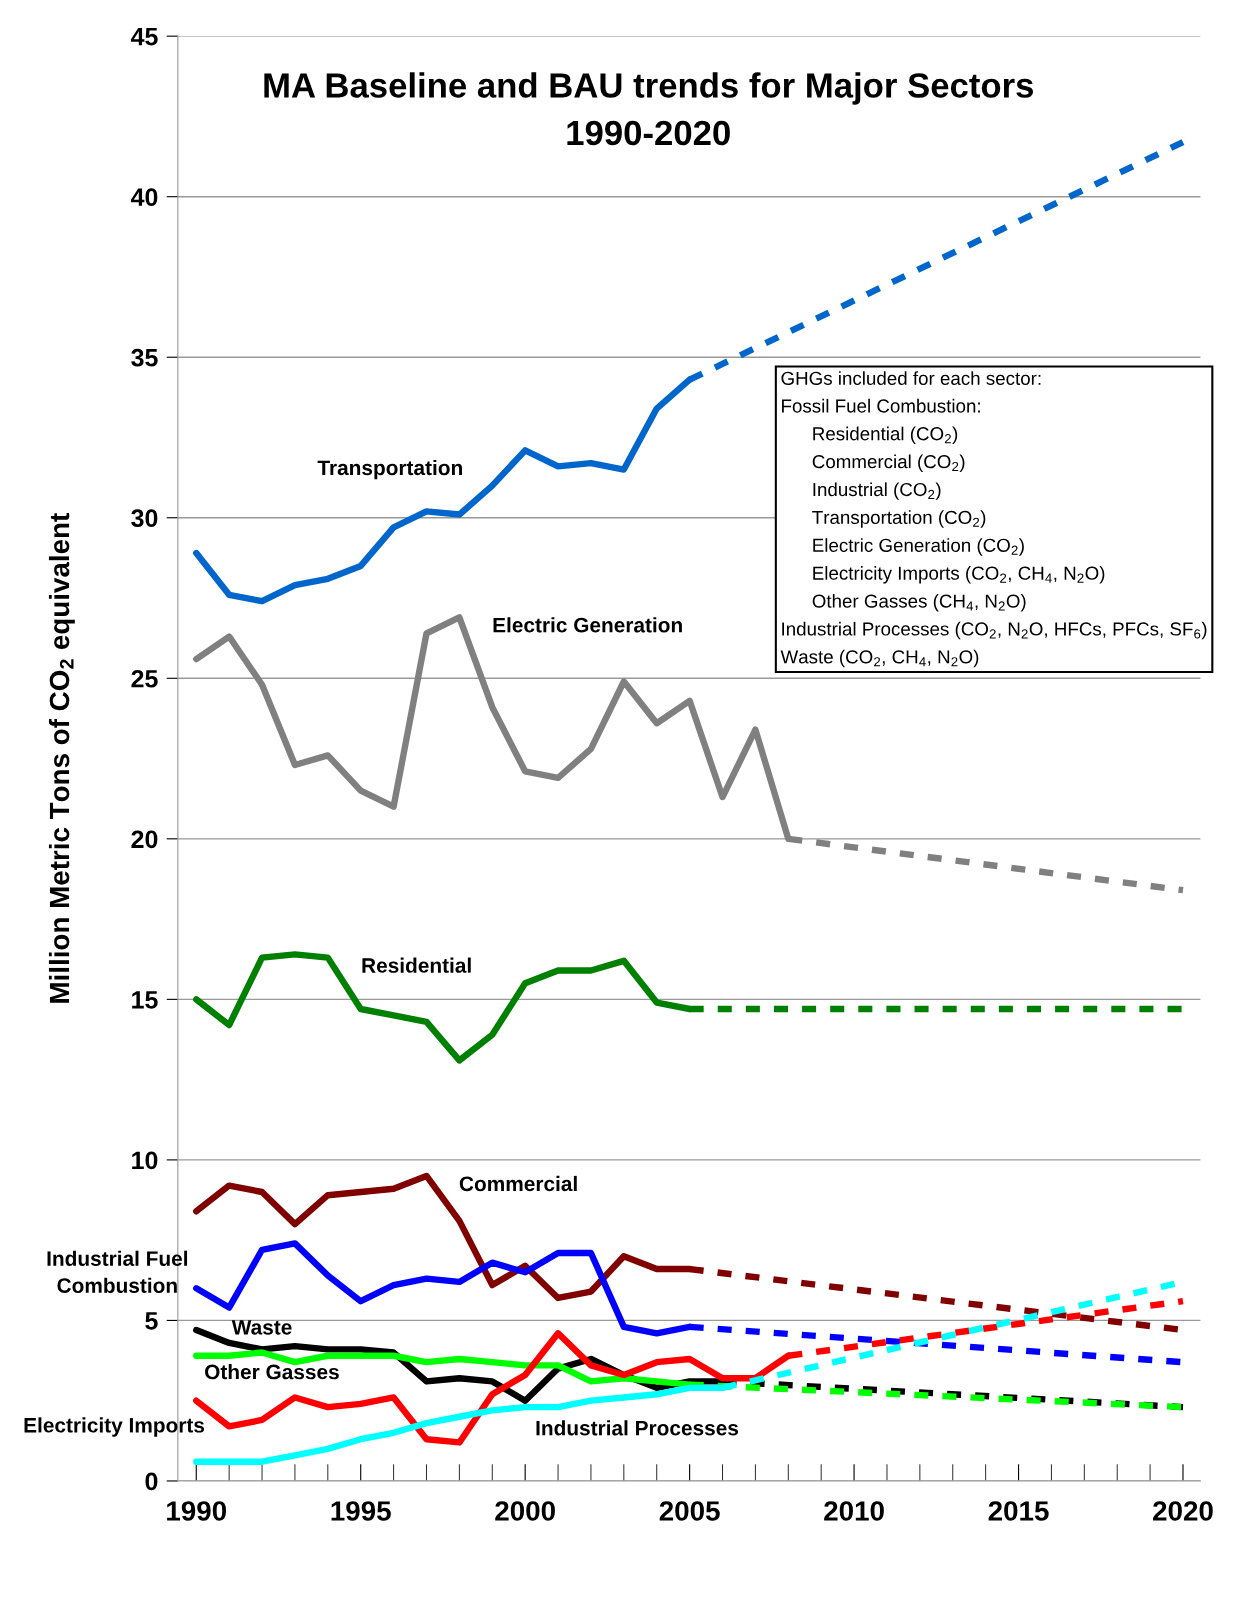 The image size is (1235, 1600). I want to click on series-label: Commercial, so click(518, 1183).